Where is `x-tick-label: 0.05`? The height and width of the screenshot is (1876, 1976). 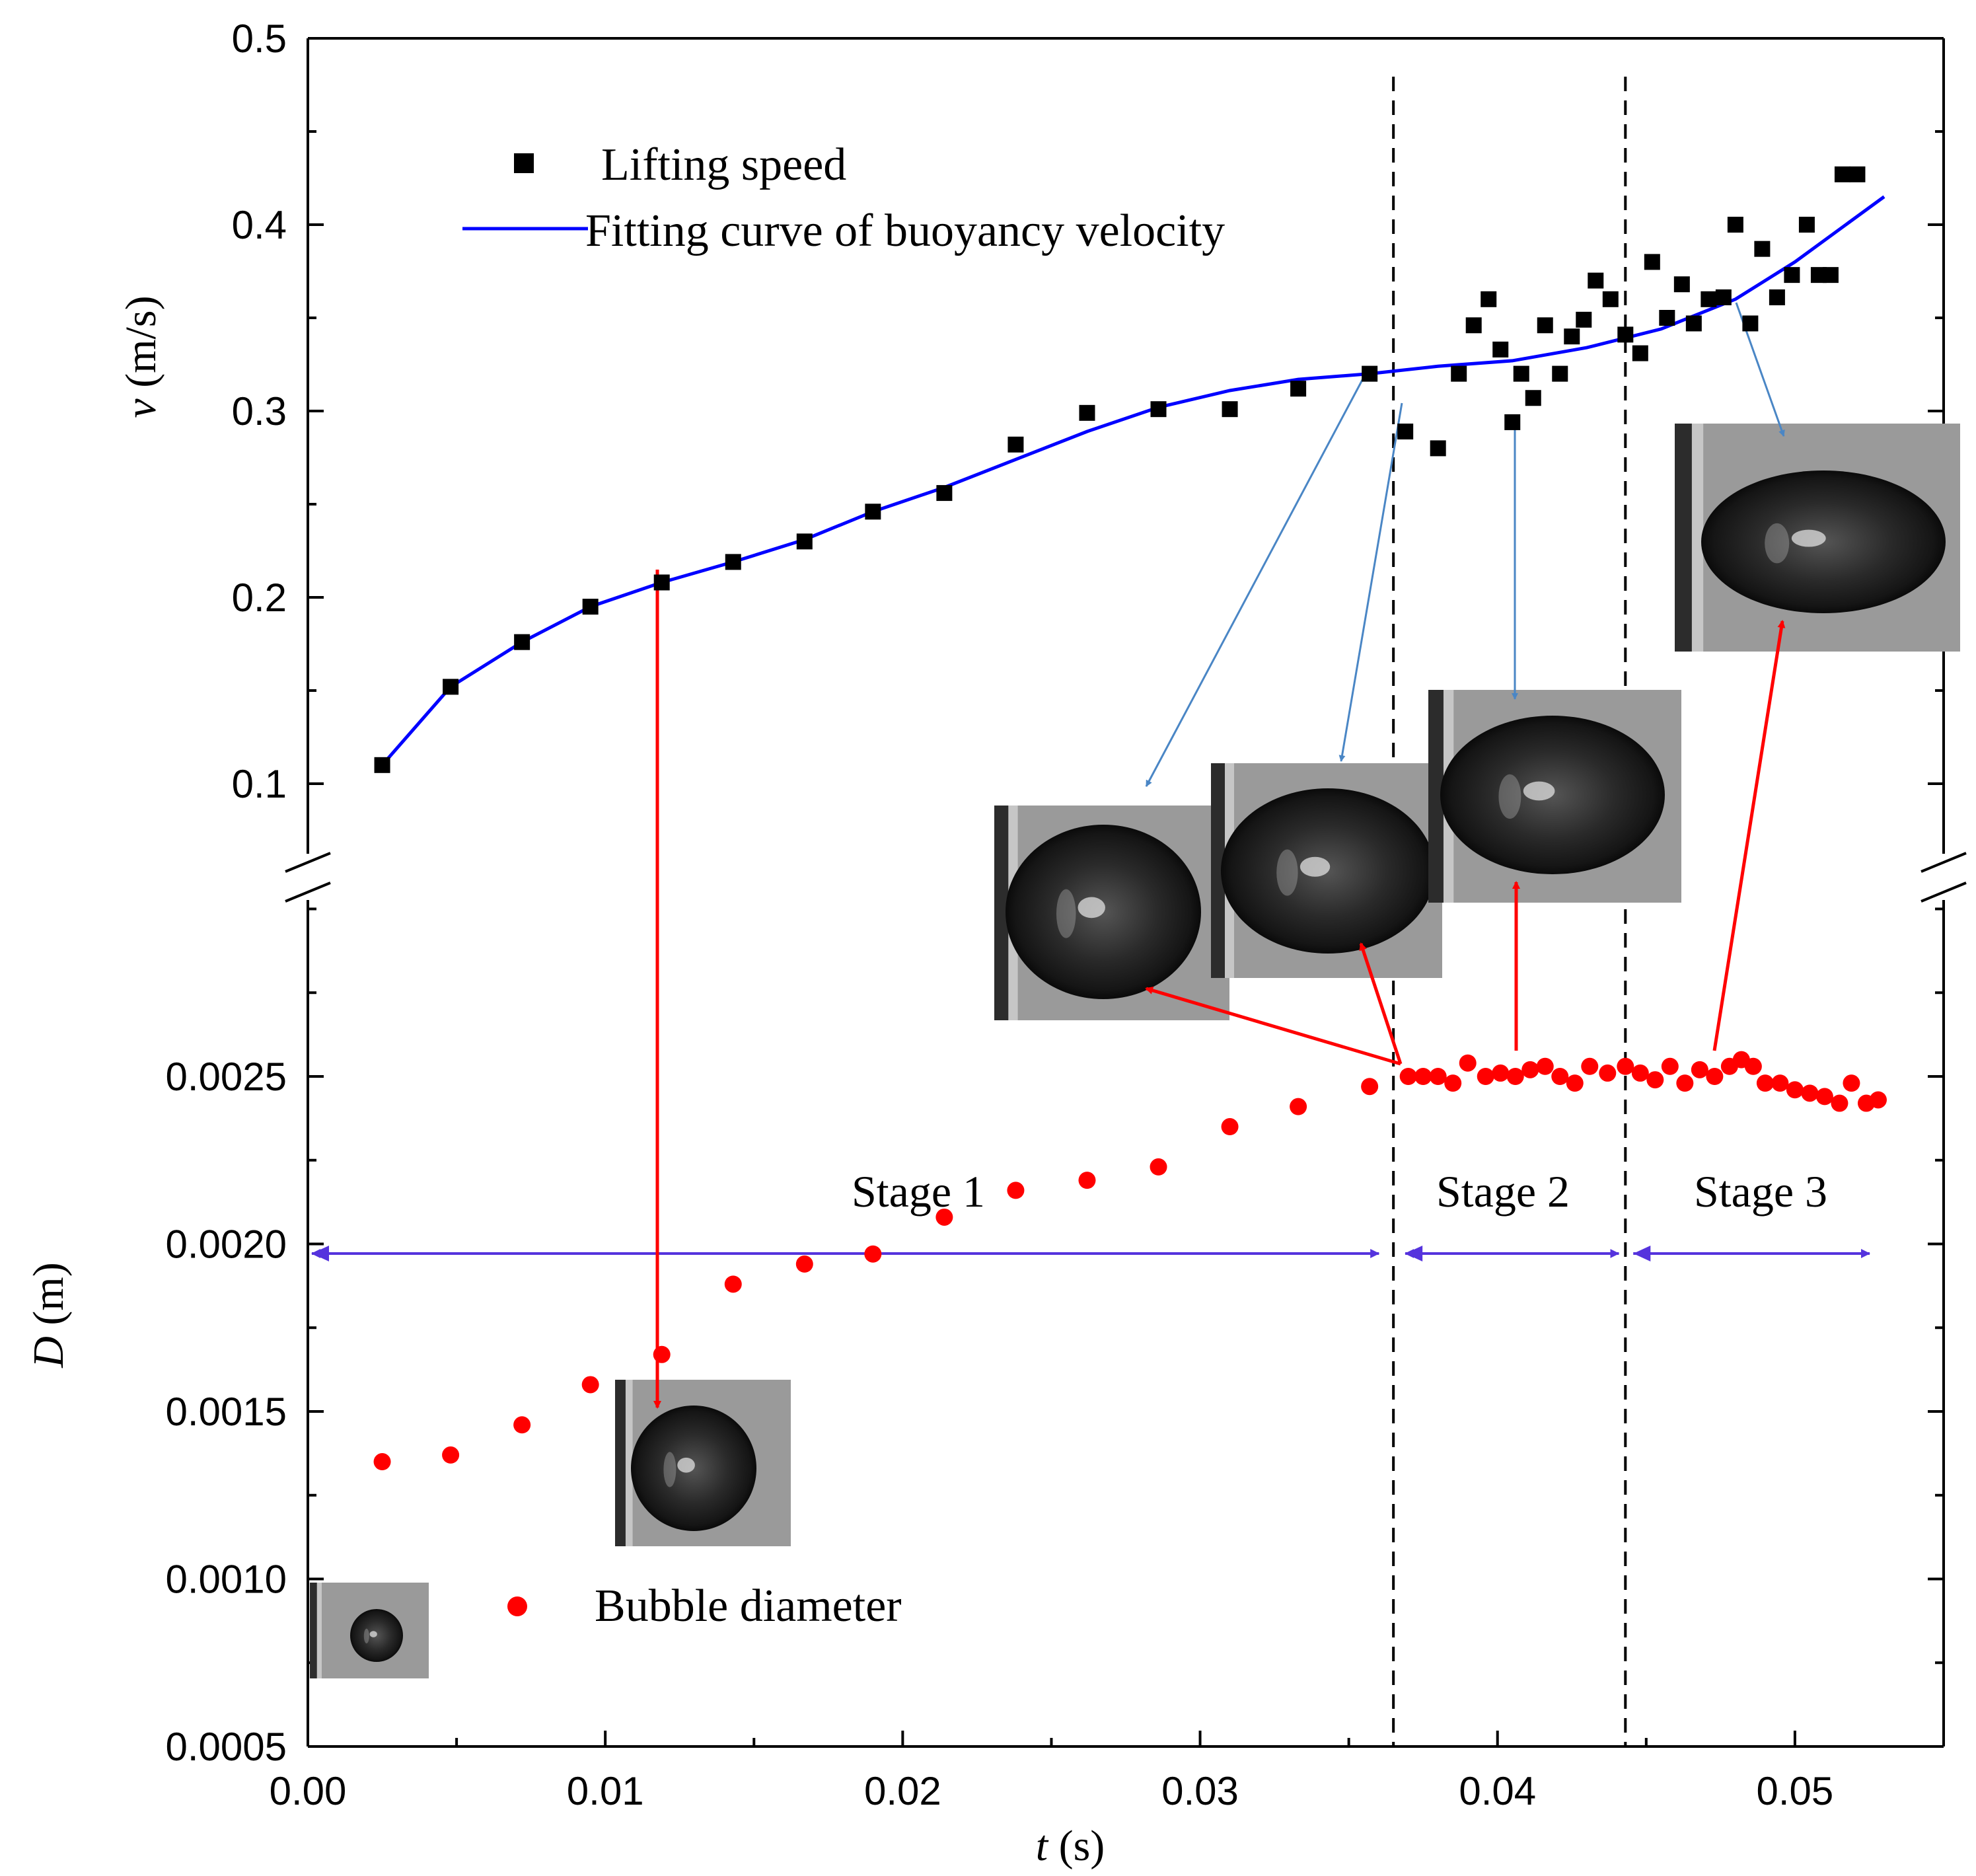
x-tick-label: 0.05 is located at coordinates (1795, 1791).